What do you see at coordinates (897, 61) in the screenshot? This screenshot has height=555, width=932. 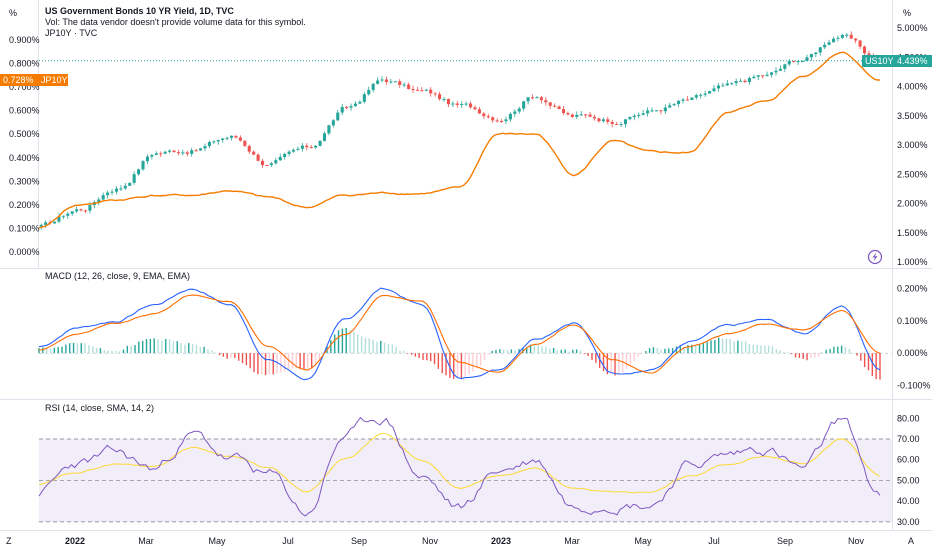 I see `us10y-price-tag: US10Y 4.439%` at bounding box center [897, 61].